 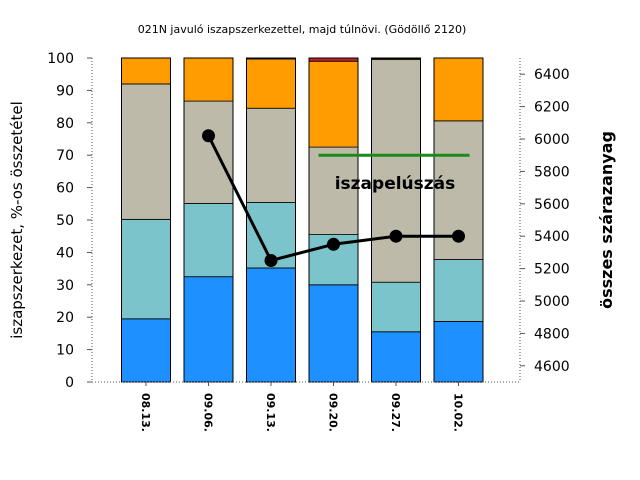 I want to click on bar-segment-gray-08.13., so click(x=146, y=151).